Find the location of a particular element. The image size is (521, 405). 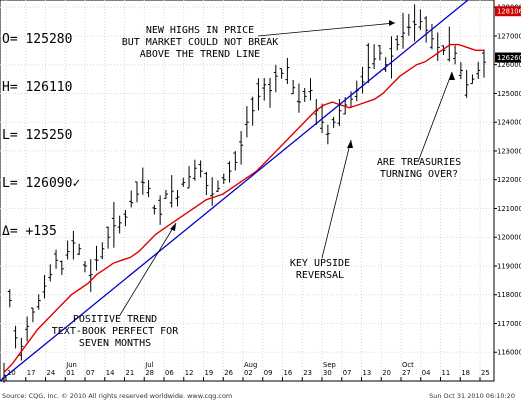

y-tick-label: 118000 is located at coordinates (509, 295).